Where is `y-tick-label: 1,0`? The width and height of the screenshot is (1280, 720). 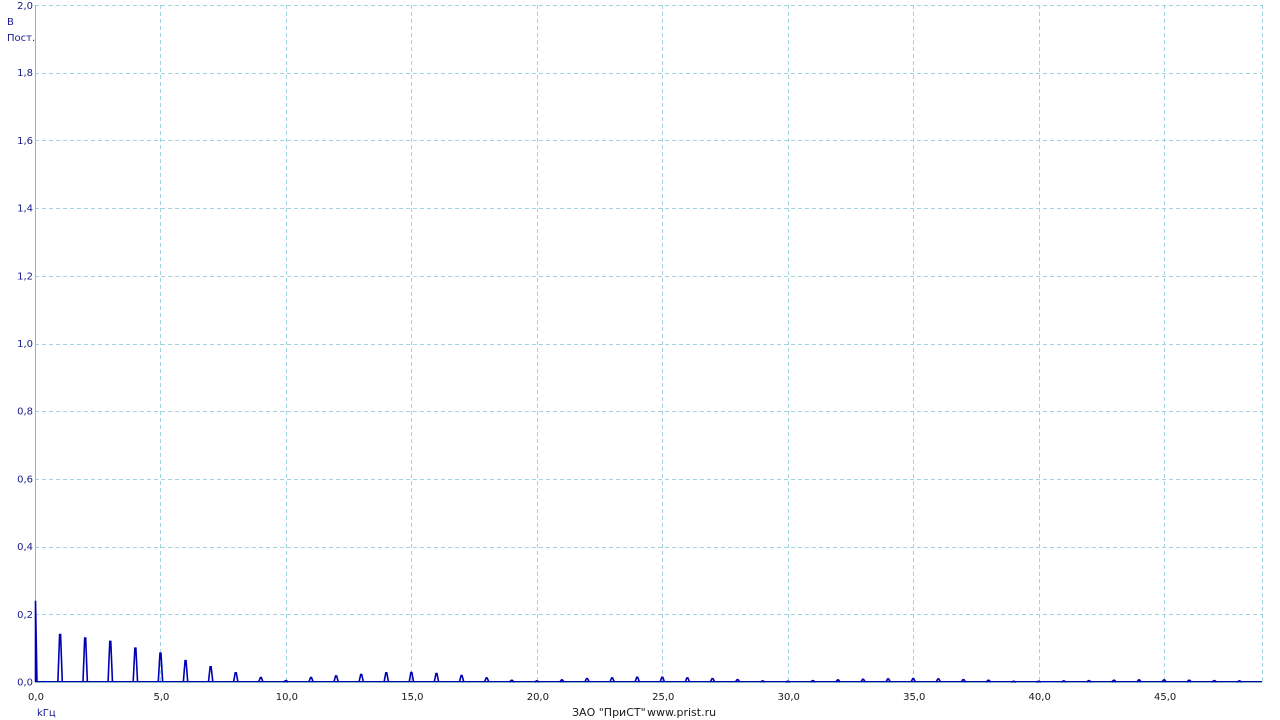 y-tick-label: 1,0 is located at coordinates (25, 344).